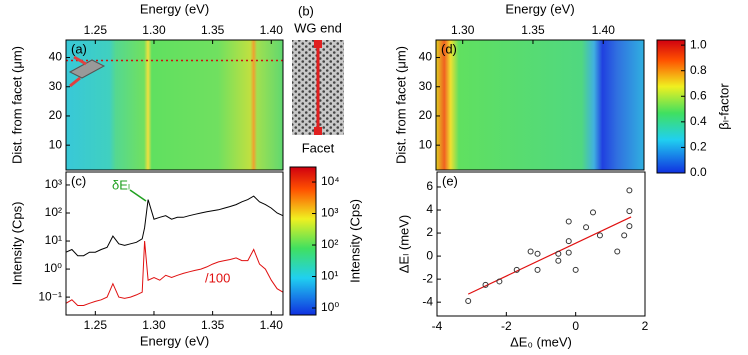  What do you see at coordinates (53, 184) in the screenshot?
I see `y-tick-label: 10³` at bounding box center [53, 184].